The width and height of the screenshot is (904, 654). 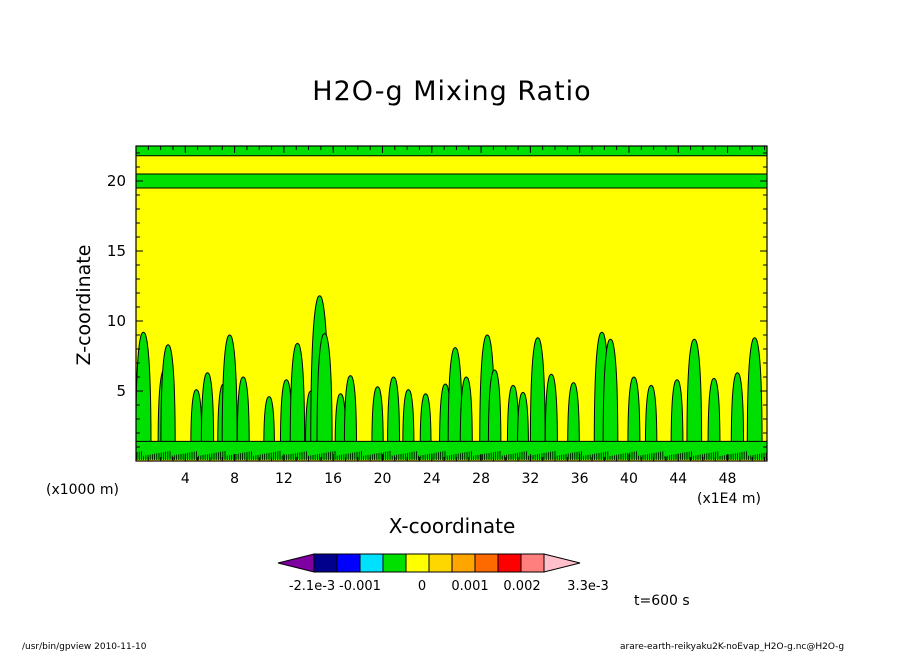 What do you see at coordinates (121, 391) in the screenshot?
I see `y-tick-label: 5` at bounding box center [121, 391].